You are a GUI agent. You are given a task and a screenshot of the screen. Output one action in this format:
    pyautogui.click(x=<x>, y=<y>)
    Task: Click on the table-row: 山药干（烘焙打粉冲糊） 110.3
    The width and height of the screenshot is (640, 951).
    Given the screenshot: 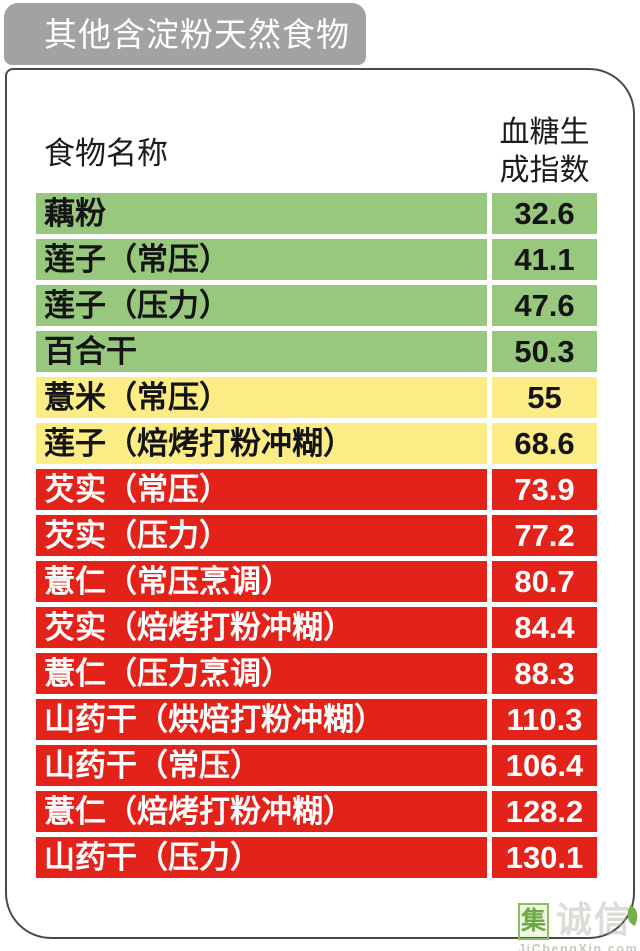 What is the action you would take?
    pyautogui.click(x=316, y=719)
    